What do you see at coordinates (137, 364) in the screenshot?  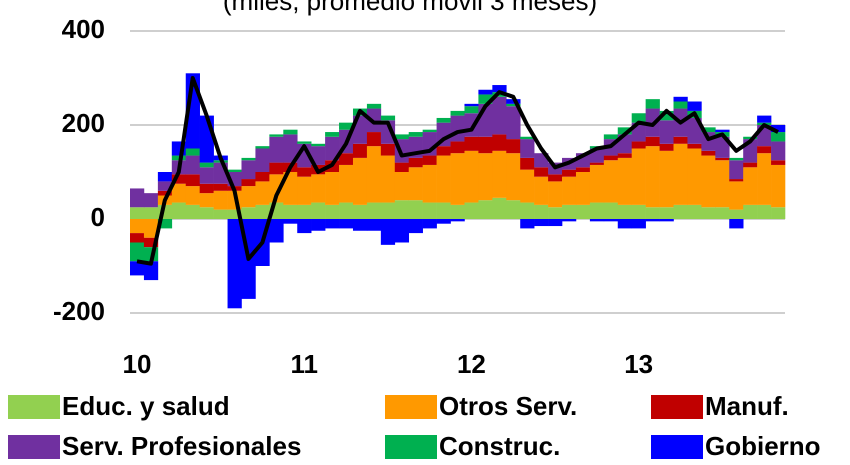 I see `x-tick-label: 10` at bounding box center [137, 364].